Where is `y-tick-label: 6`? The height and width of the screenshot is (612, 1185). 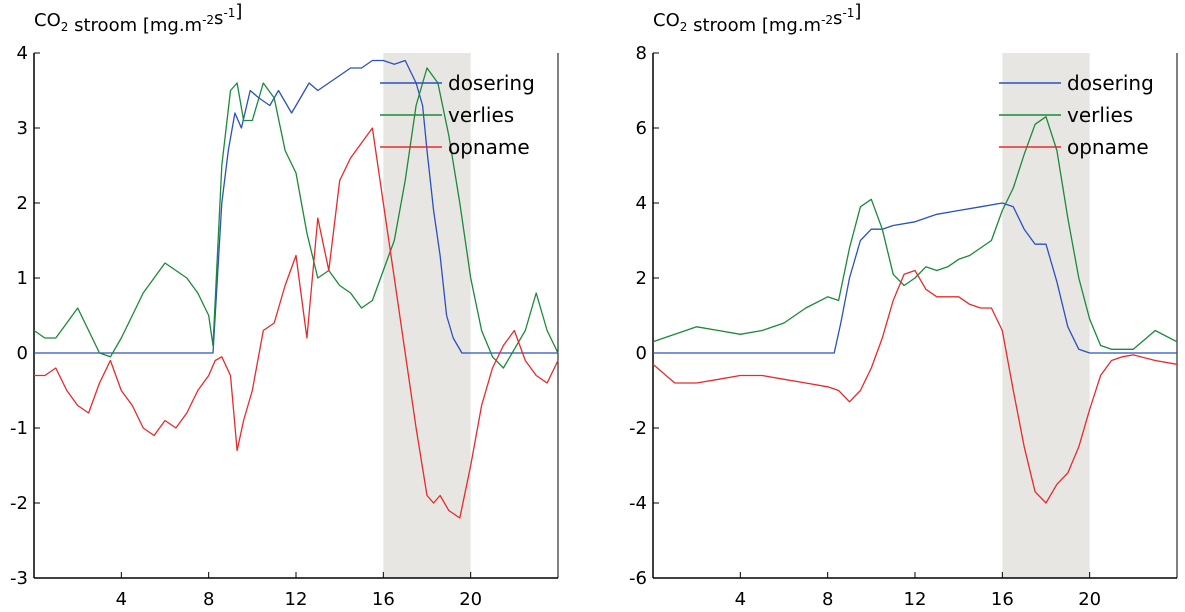 y-tick-label: 6 is located at coordinates (641, 128).